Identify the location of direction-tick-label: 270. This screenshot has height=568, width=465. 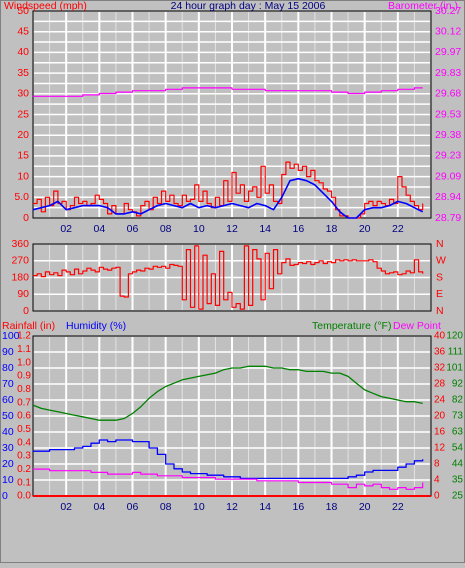
(20, 261).